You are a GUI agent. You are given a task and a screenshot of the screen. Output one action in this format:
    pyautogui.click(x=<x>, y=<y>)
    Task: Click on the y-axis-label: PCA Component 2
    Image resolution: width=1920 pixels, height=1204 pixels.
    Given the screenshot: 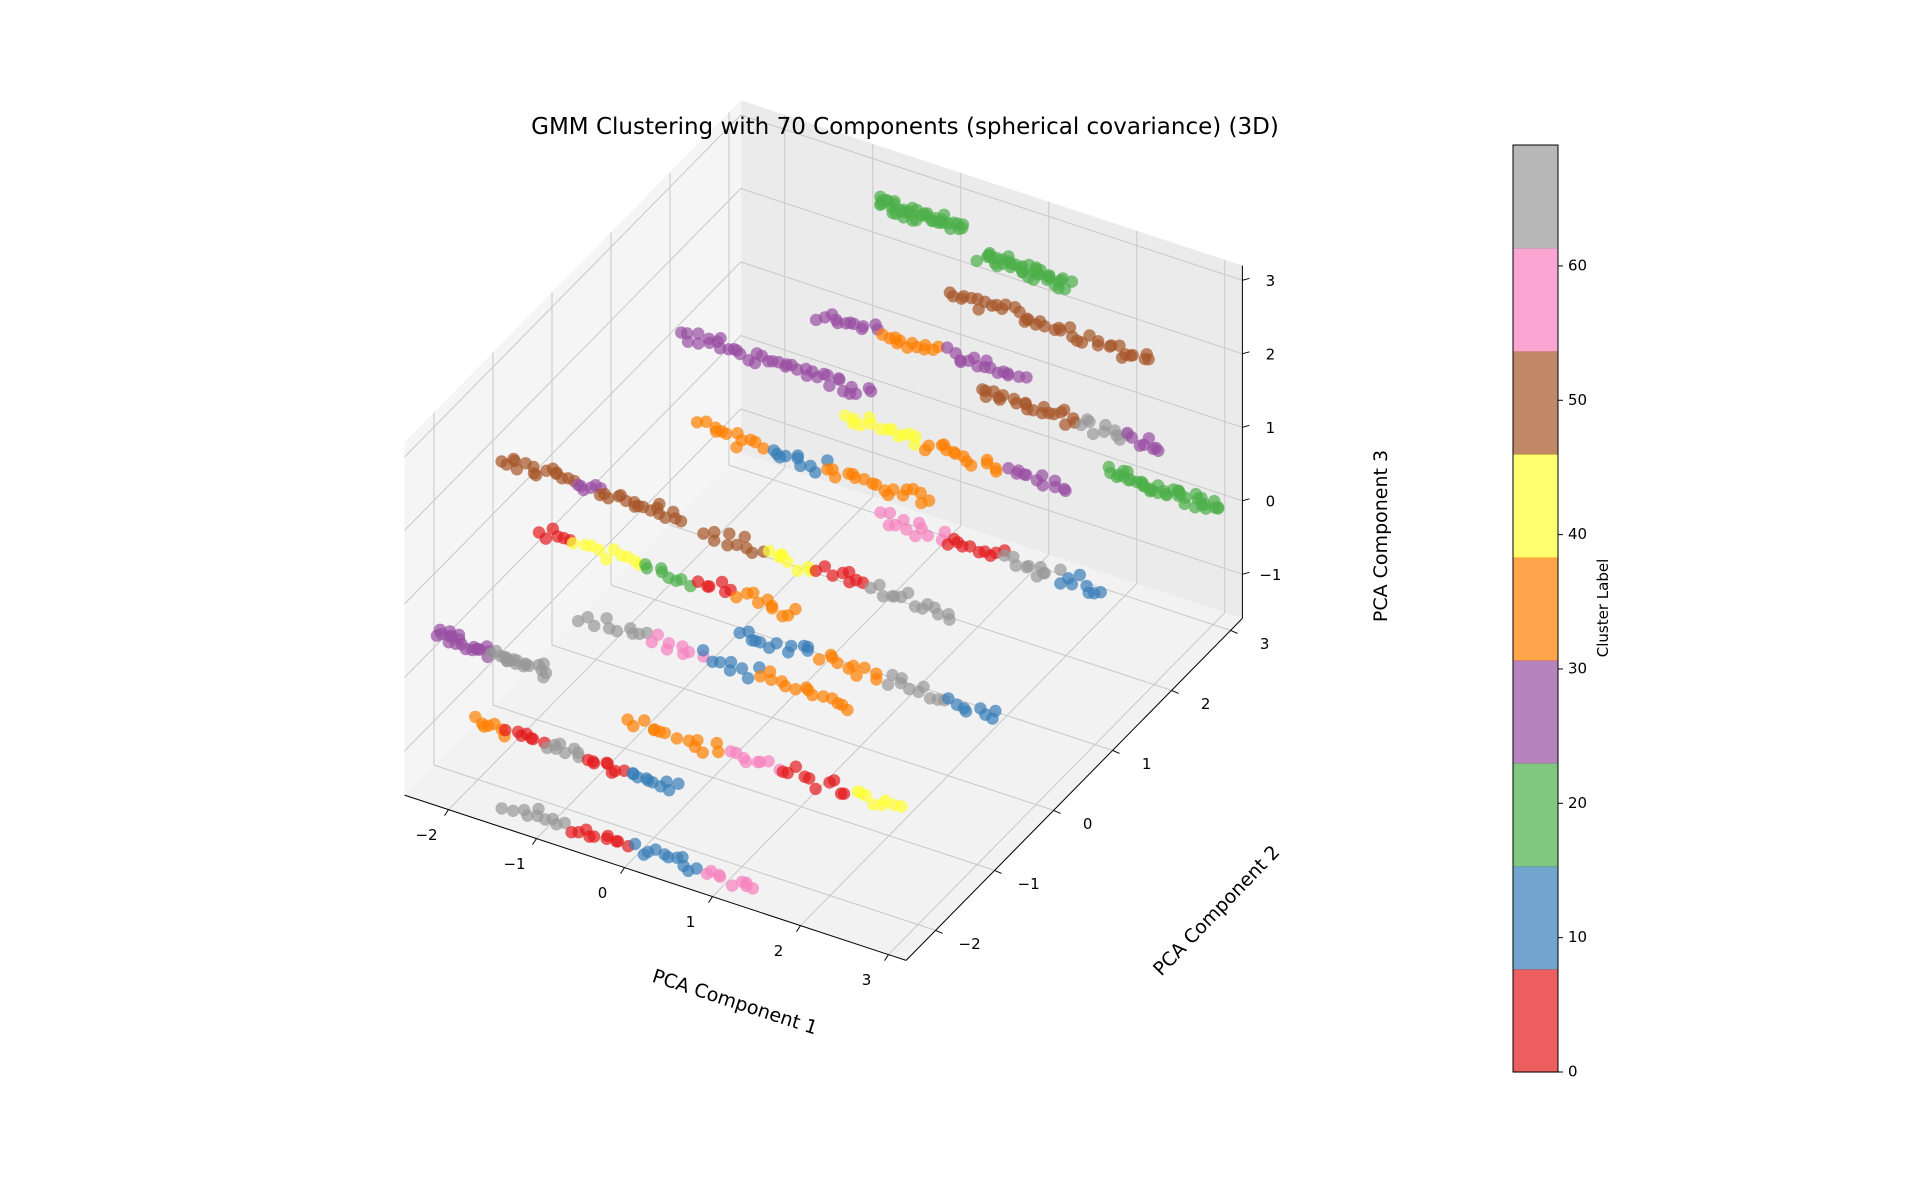 What is the action you would take?
    pyautogui.click(x=1216, y=910)
    